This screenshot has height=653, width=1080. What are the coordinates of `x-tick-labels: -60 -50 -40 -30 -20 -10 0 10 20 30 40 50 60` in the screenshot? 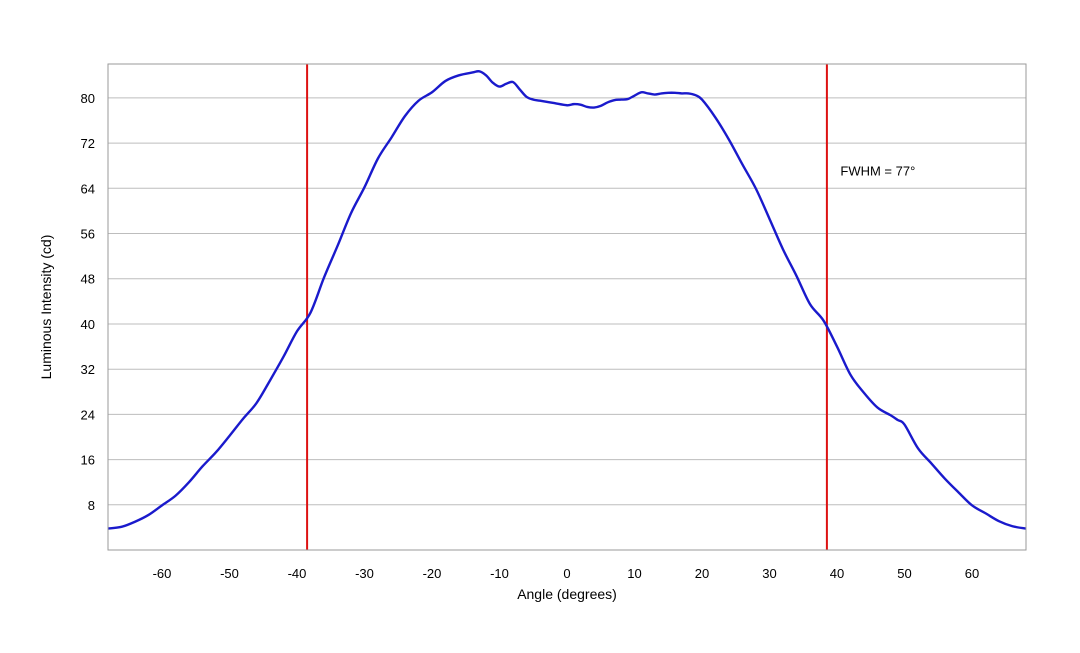 It's located at (566, 573).